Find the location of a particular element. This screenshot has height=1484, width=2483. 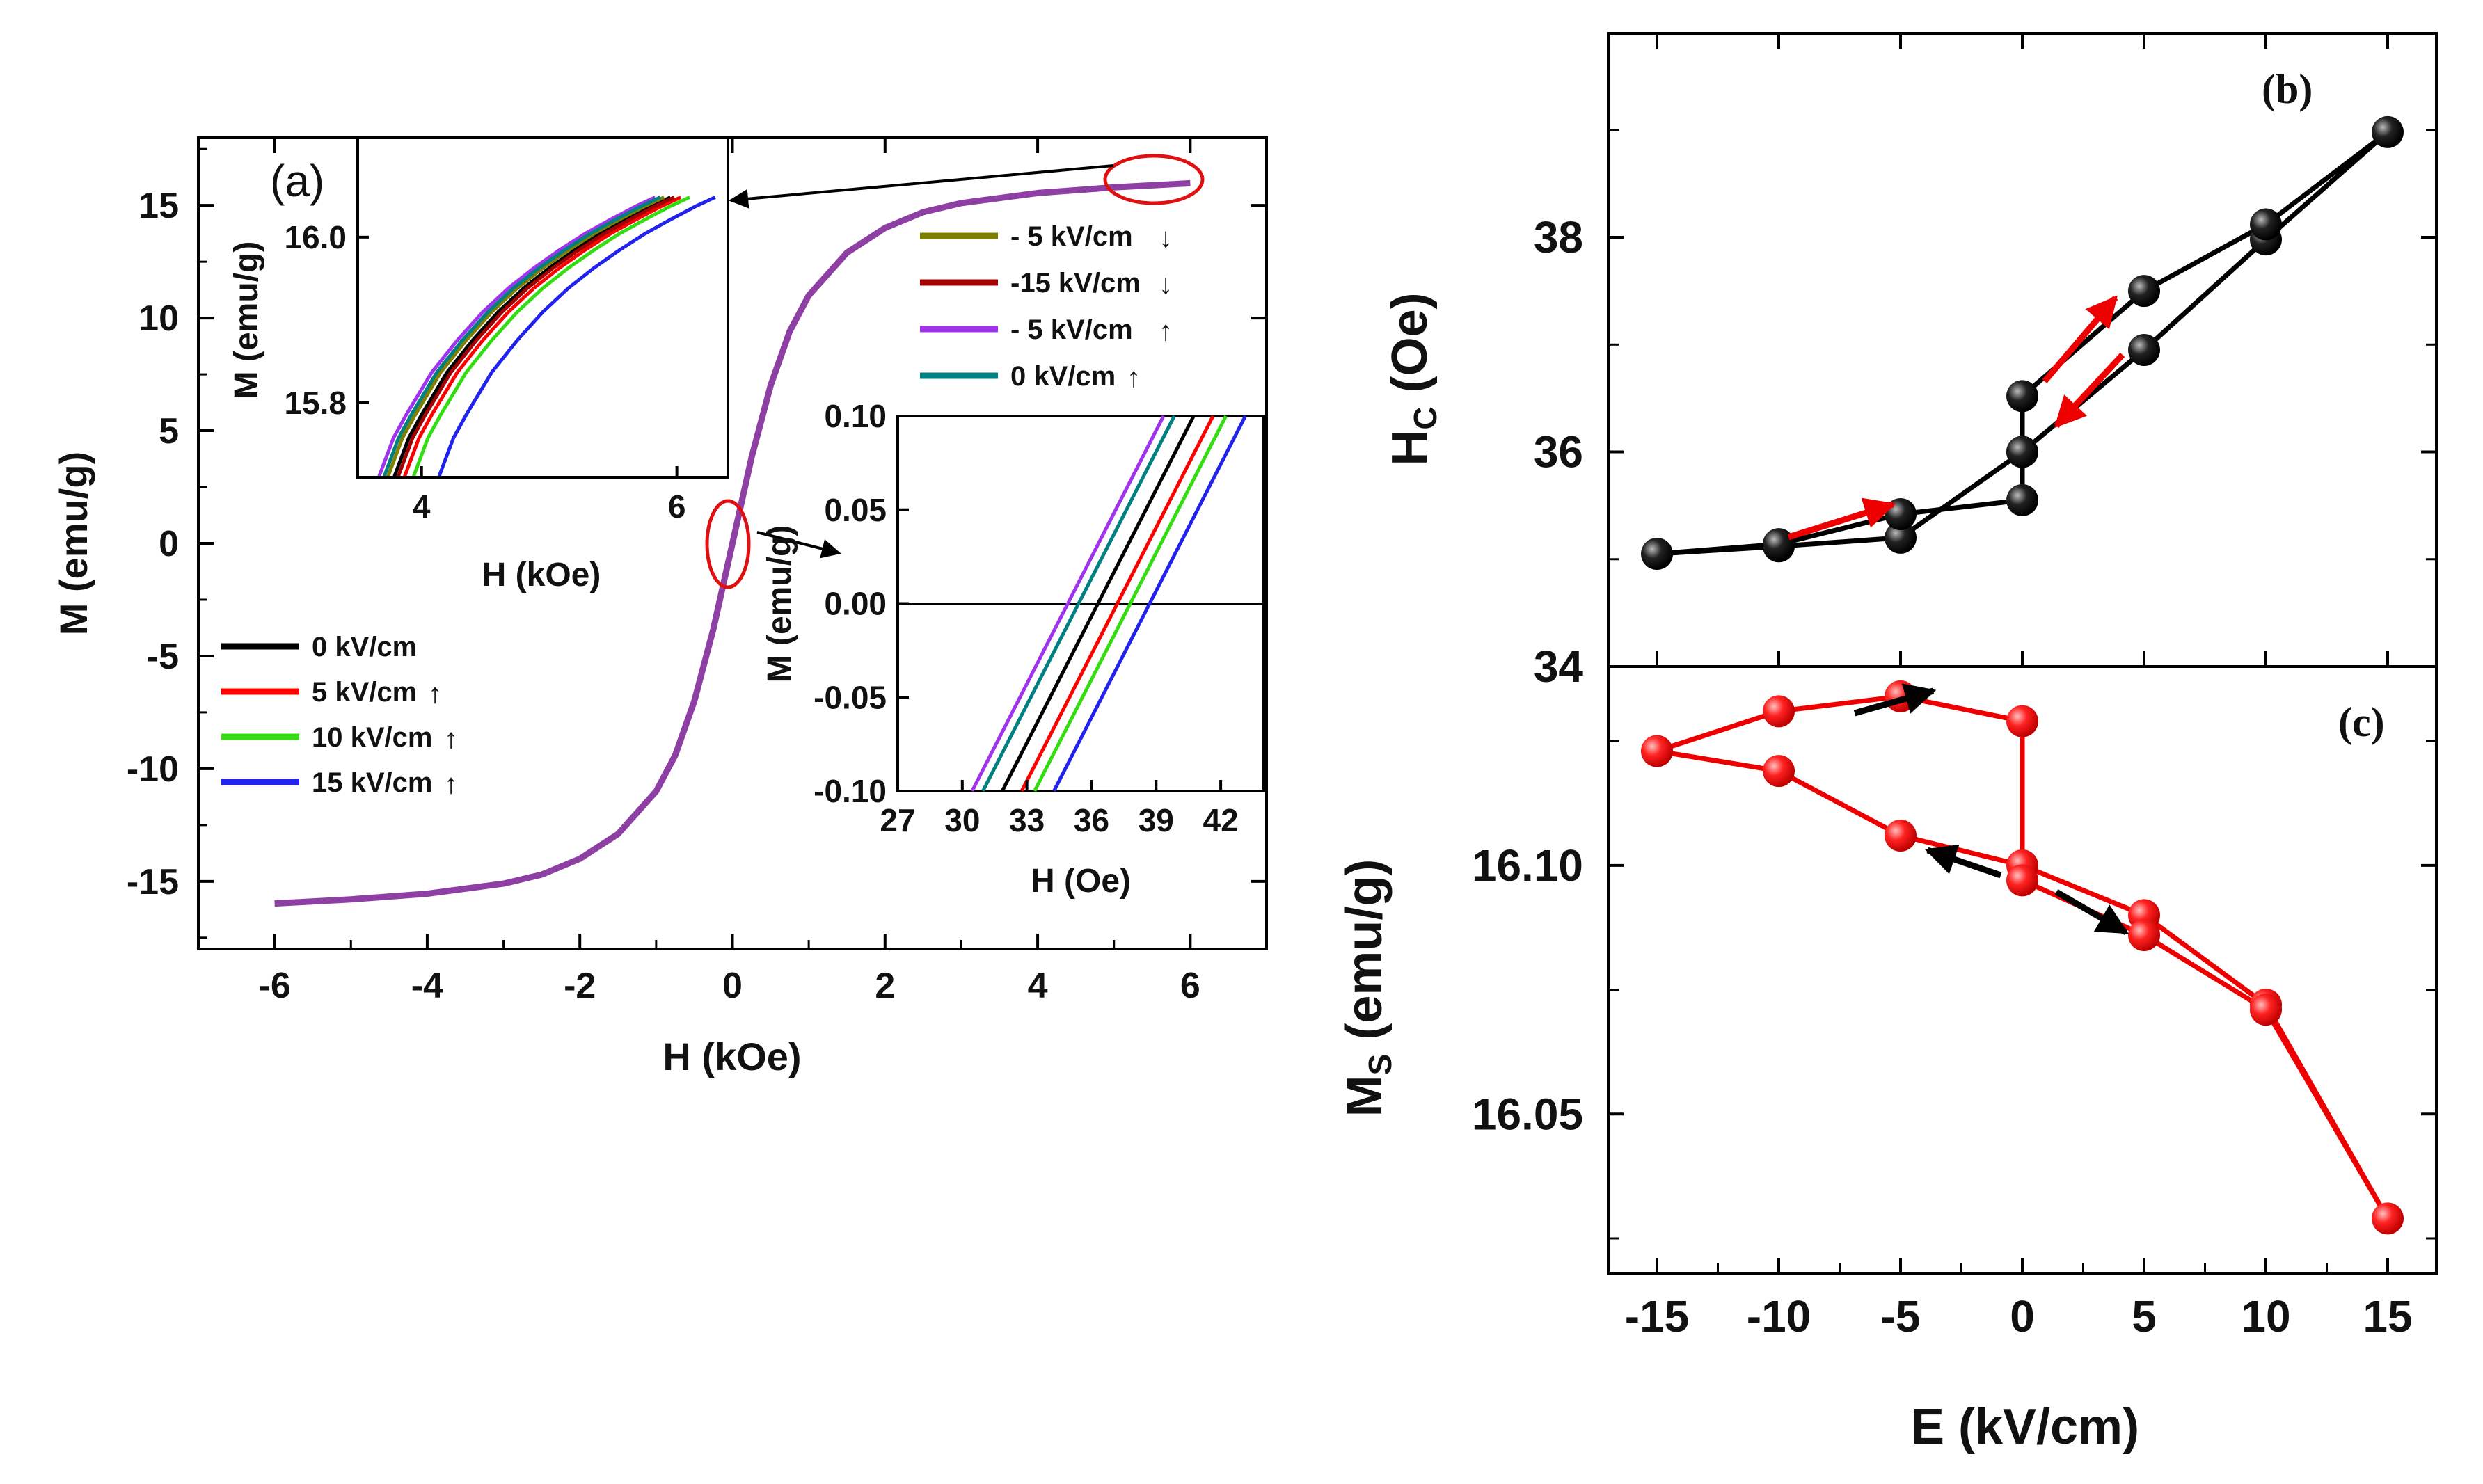

y-tick-label: 0.10 is located at coordinates (855, 416).